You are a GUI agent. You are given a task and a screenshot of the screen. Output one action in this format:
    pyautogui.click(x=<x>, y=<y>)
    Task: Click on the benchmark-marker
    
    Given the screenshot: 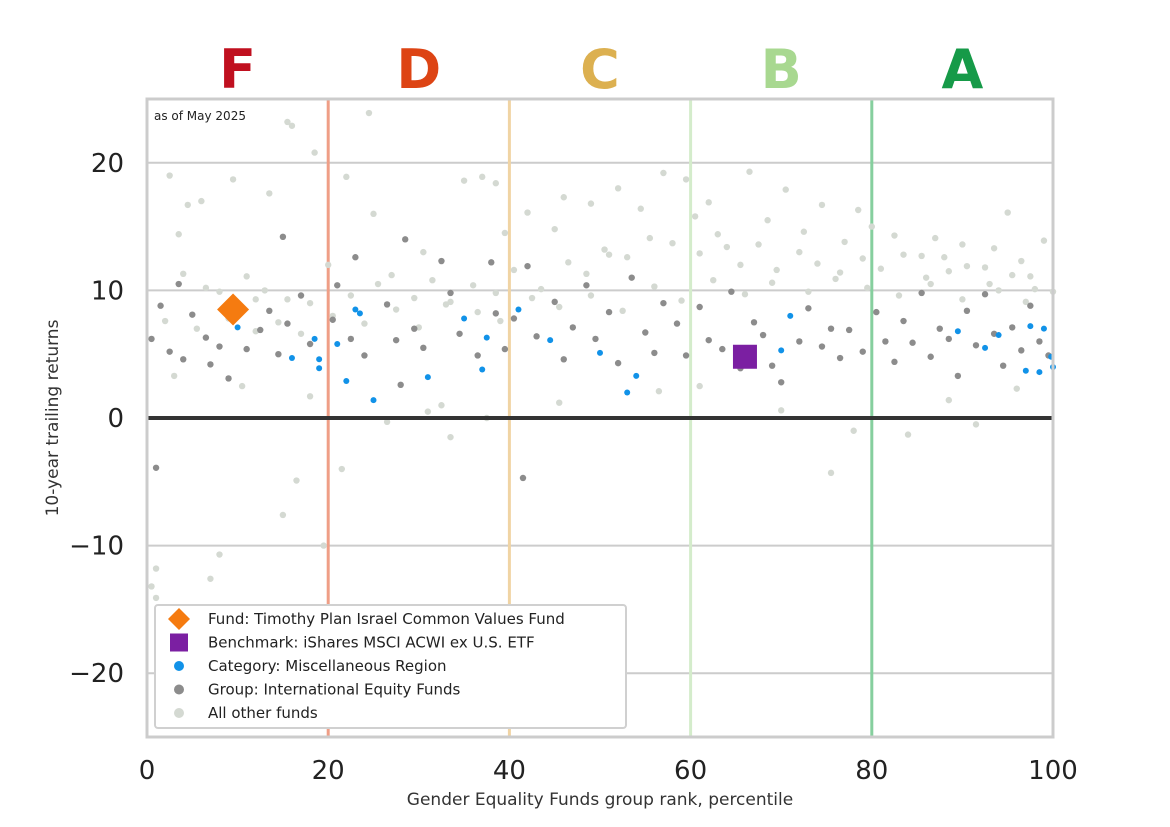 What is the action you would take?
    pyautogui.click(x=744, y=356)
    